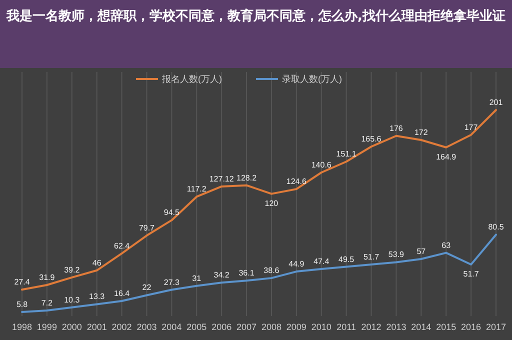 This screenshot has height=340, width=512. Describe the element at coordinates (446, 157) in the screenshot. I see `data-label: 164.9` at that location.